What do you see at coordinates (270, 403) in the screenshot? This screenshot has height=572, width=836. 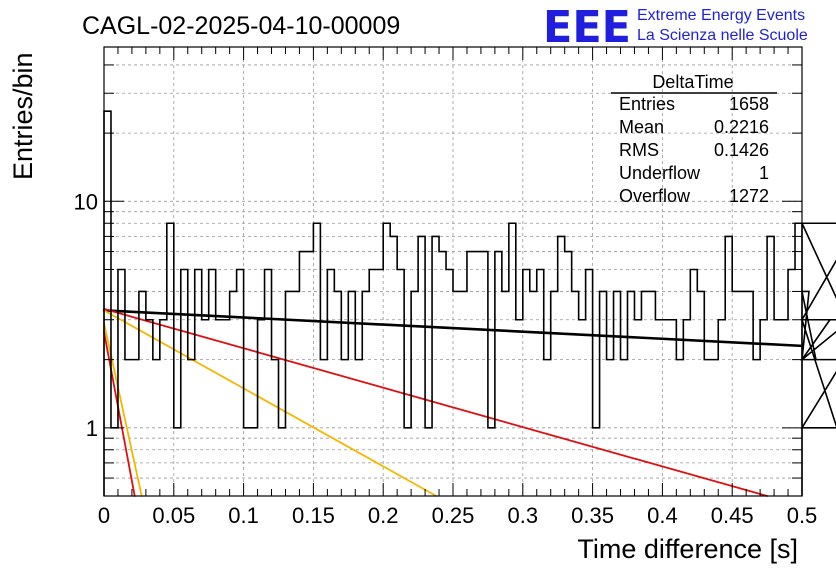 I see `fit-line-orange-long` at bounding box center [270, 403].